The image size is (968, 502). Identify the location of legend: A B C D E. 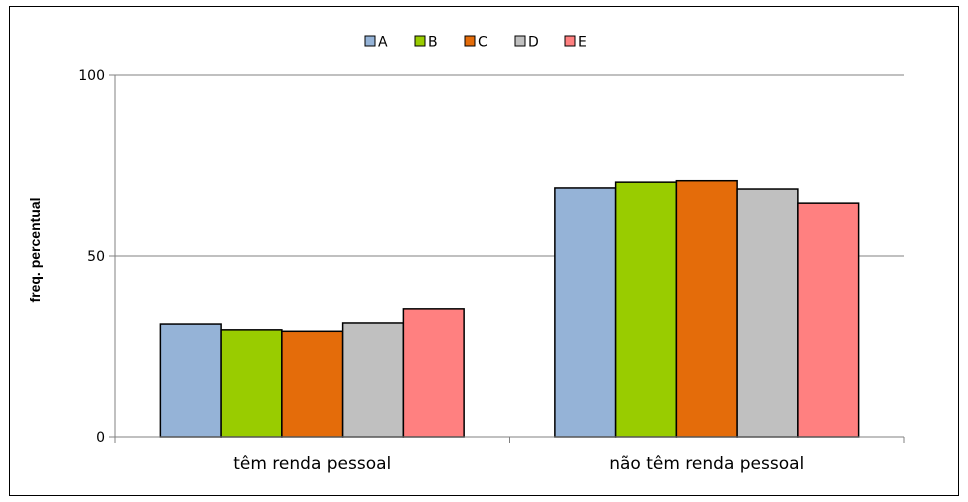
(475, 43).